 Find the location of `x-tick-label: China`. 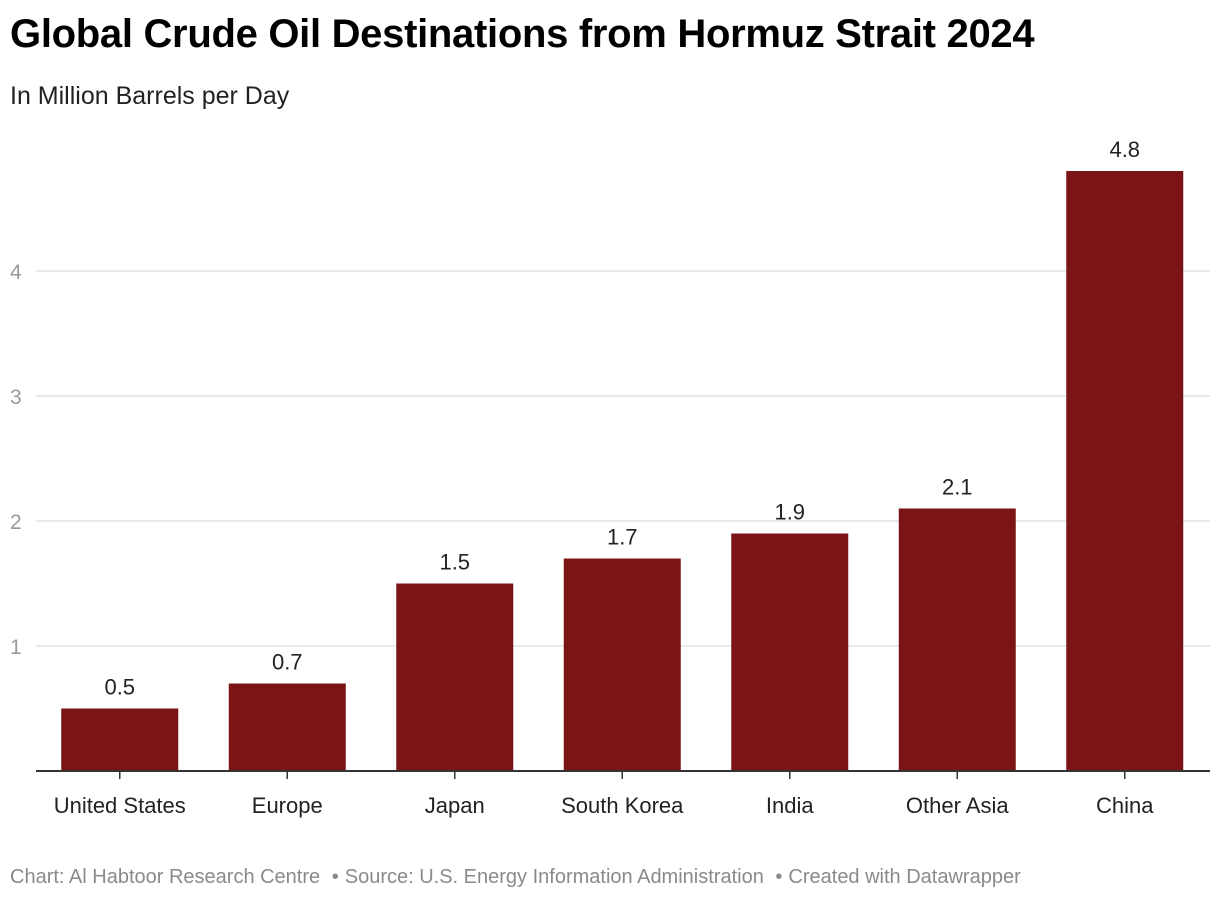

x-tick-label: China is located at coordinates (1125, 805).